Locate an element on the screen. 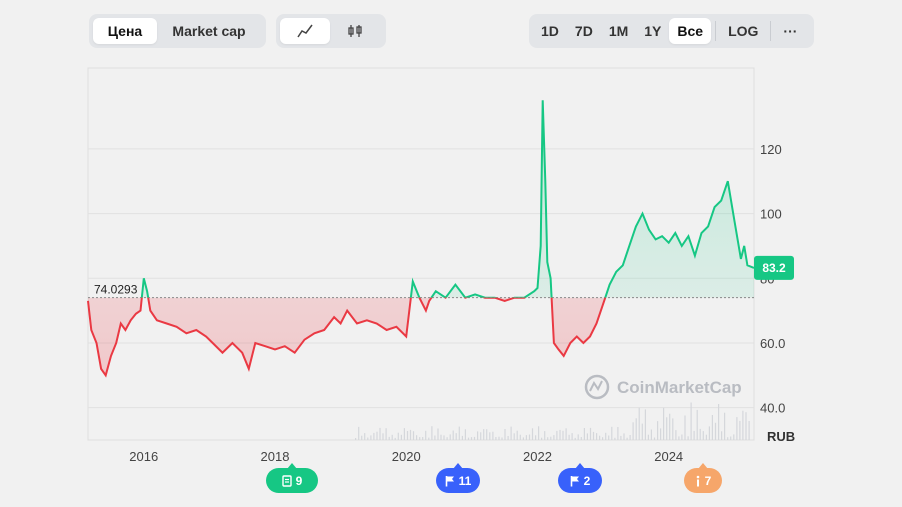 The width and height of the screenshot is (902, 507). line-chart-button is located at coordinates (305, 31).